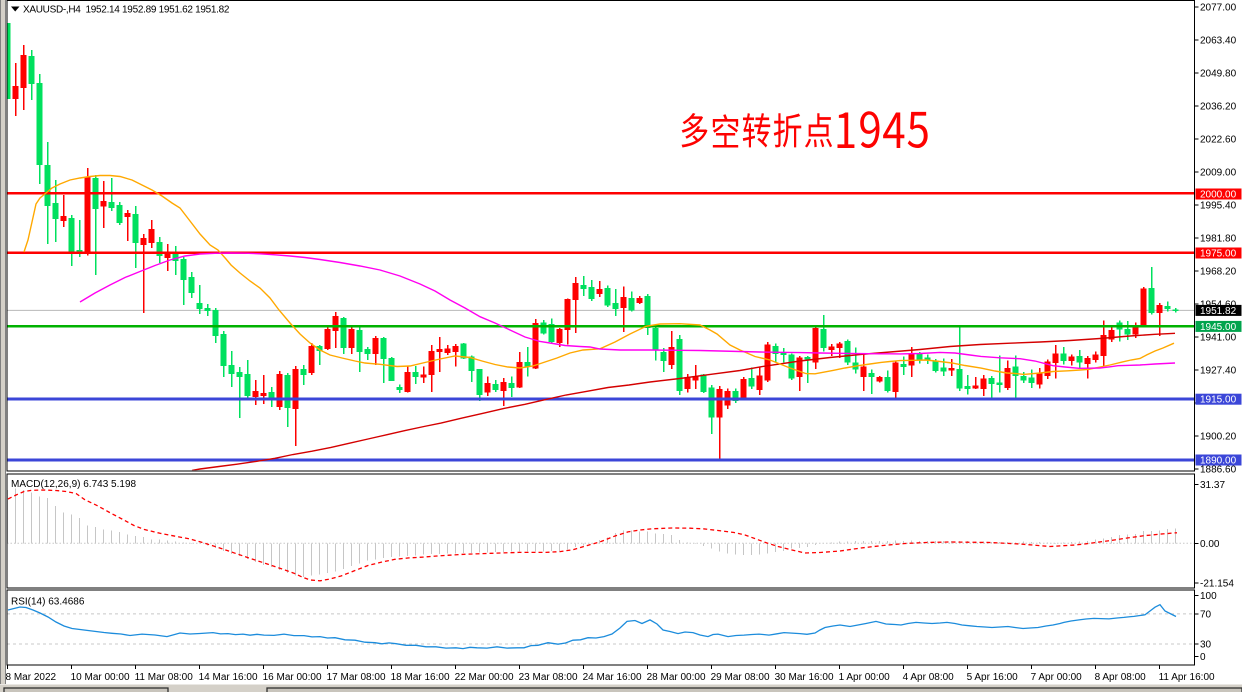 The image size is (1242, 692). What do you see at coordinates (1218, 254) in the screenshot?
I see `svg-text: 1975.00` at bounding box center [1218, 254].